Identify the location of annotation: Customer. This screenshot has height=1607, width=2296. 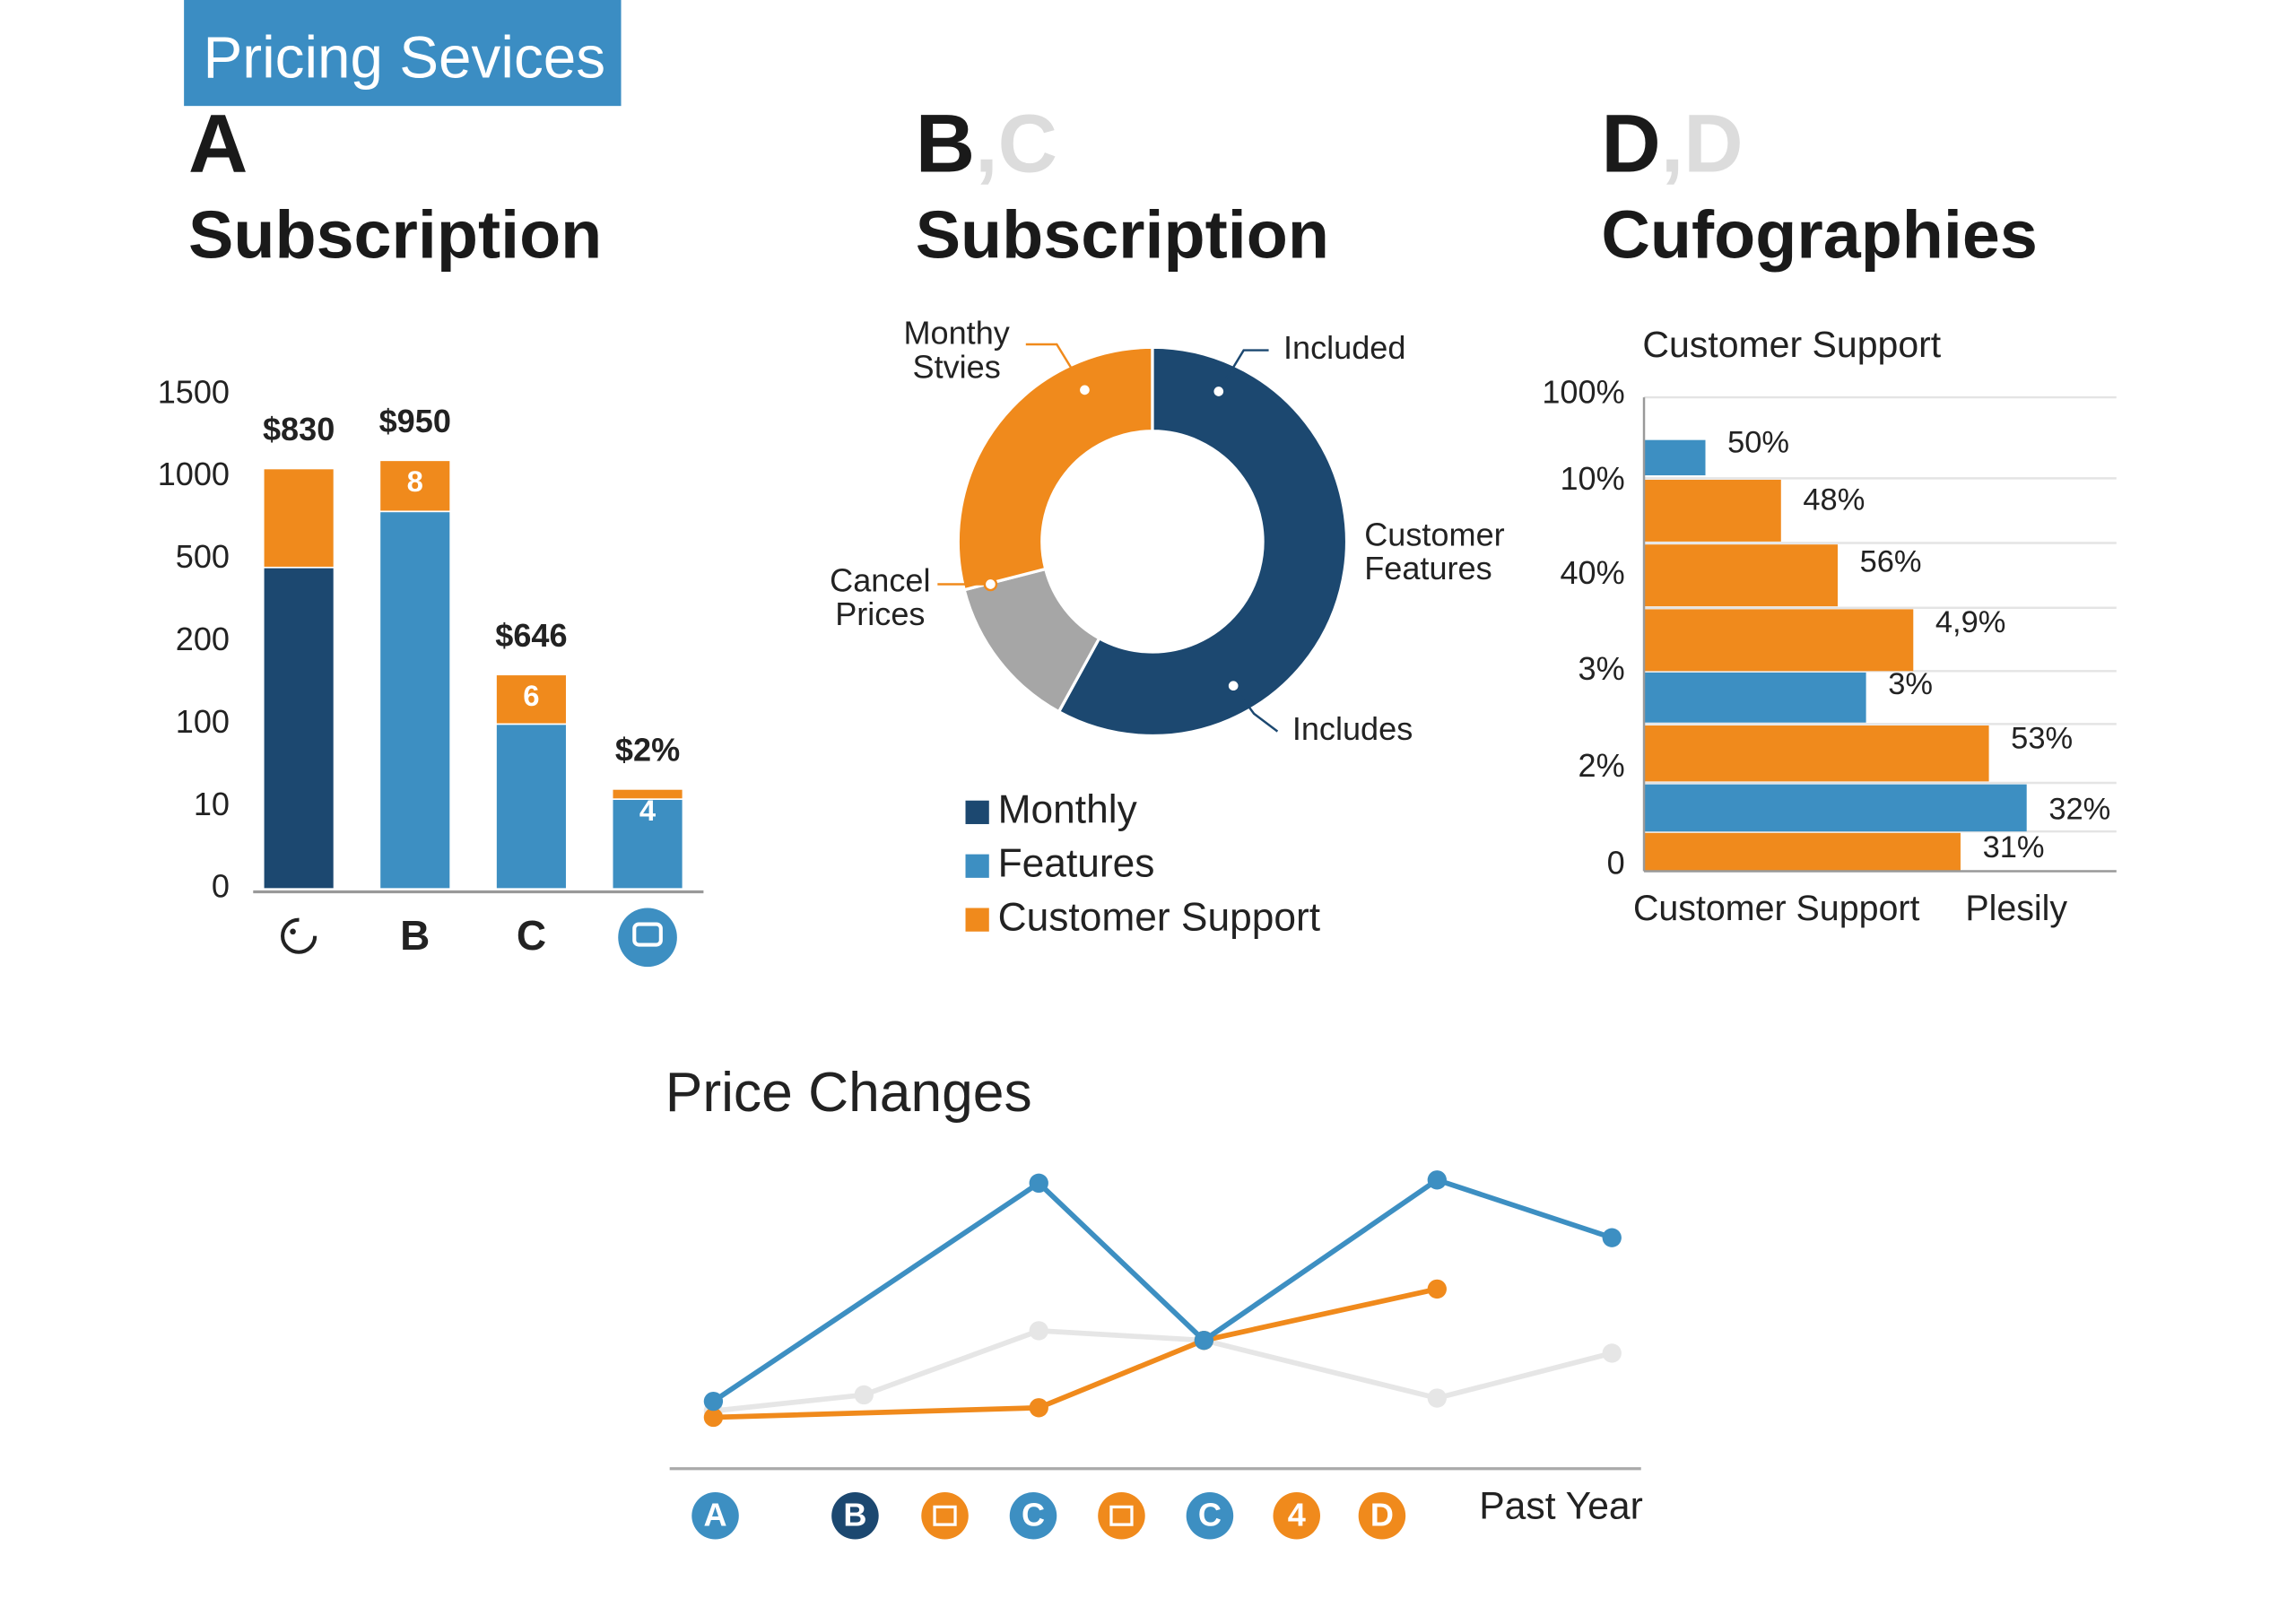
(1434, 535).